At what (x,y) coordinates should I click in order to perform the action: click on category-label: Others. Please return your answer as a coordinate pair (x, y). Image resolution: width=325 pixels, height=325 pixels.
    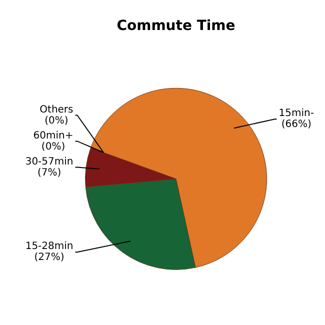
    Looking at the image, I should click on (57, 110).